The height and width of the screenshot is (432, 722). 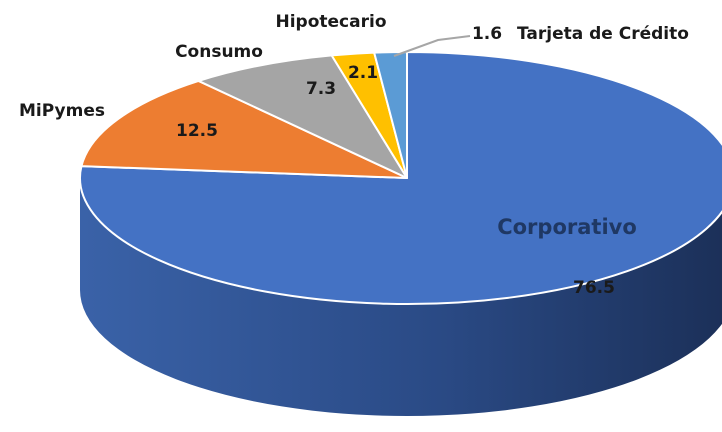 I want to click on value-label: 2.1, so click(x=363, y=73).